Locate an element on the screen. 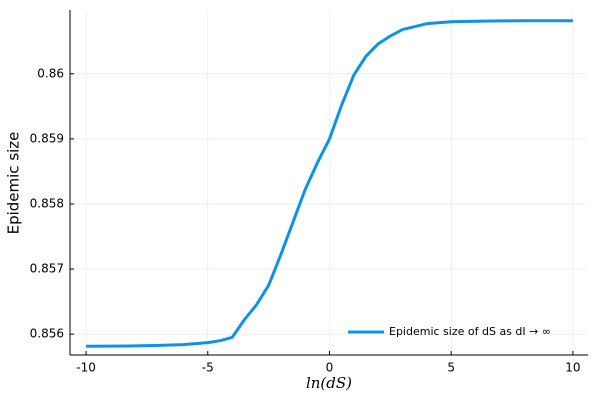 This screenshot has width=600, height=400. y-tick-label: 0.856 is located at coordinates (47, 334).